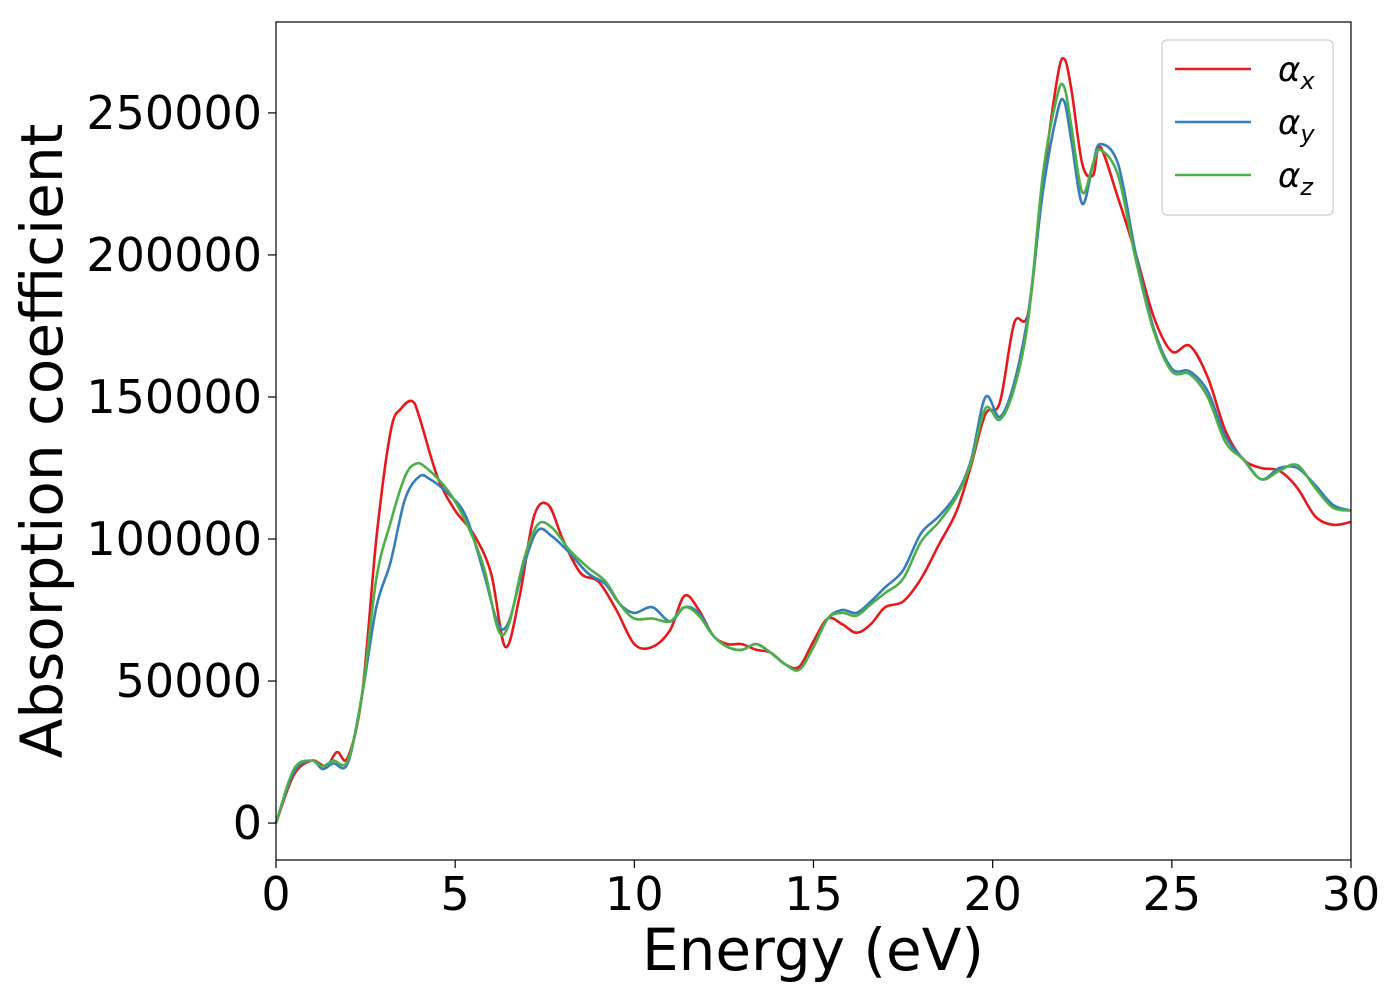 The image size is (1400, 1000). What do you see at coordinates (189, 681) in the screenshot?
I see `y-tick-label: 50000` at bounding box center [189, 681].